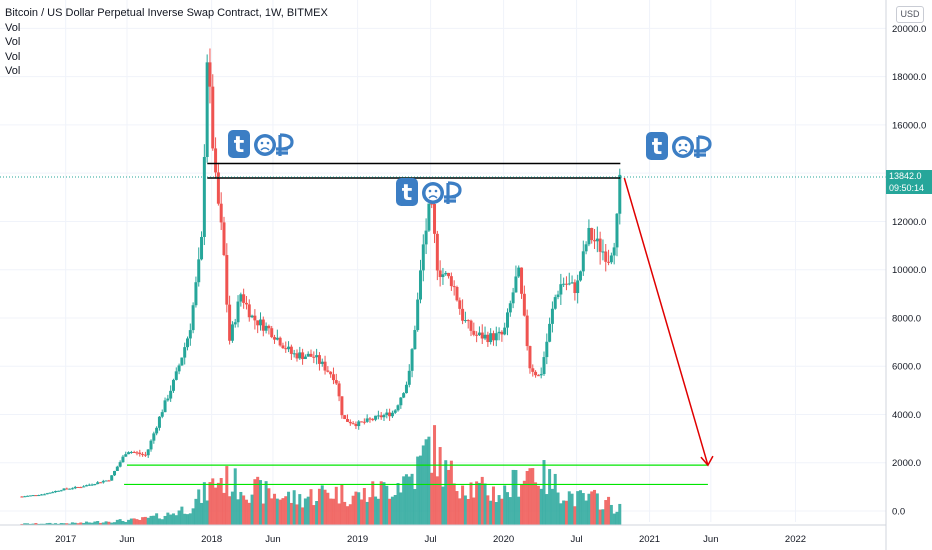 The height and width of the screenshot is (550, 932). What do you see at coordinates (668, 322) in the screenshot?
I see `projection-arrow` at bounding box center [668, 322].